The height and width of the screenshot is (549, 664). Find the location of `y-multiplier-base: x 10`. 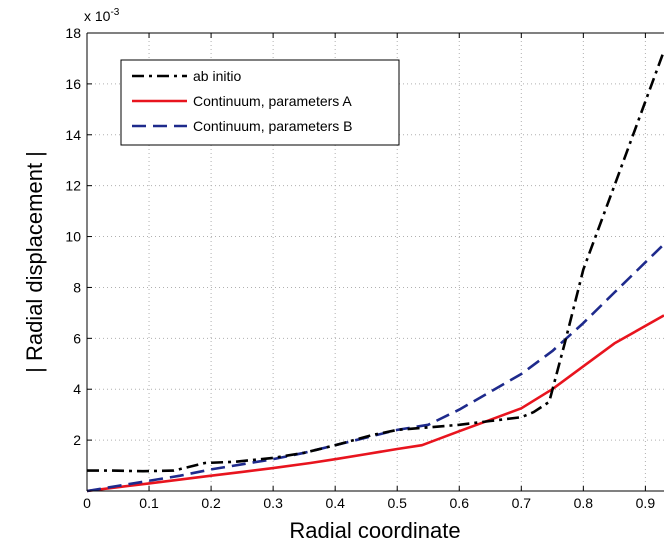

y-multiplier-base: x 10 is located at coordinates (97, 16).